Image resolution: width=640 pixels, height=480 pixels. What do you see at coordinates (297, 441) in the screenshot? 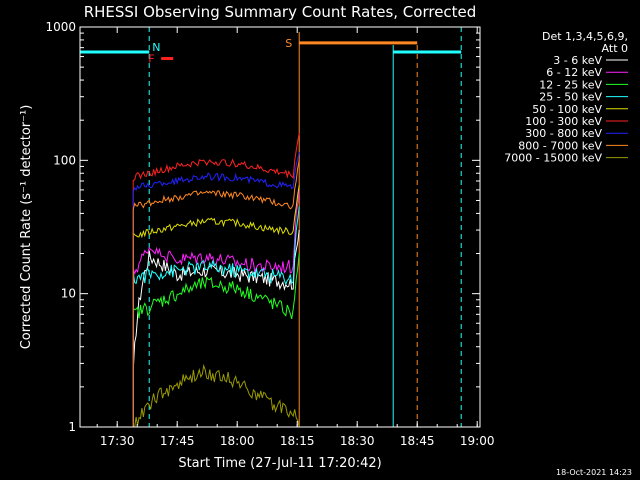
I see `x-tick-label: 18:15` at bounding box center [297, 441].